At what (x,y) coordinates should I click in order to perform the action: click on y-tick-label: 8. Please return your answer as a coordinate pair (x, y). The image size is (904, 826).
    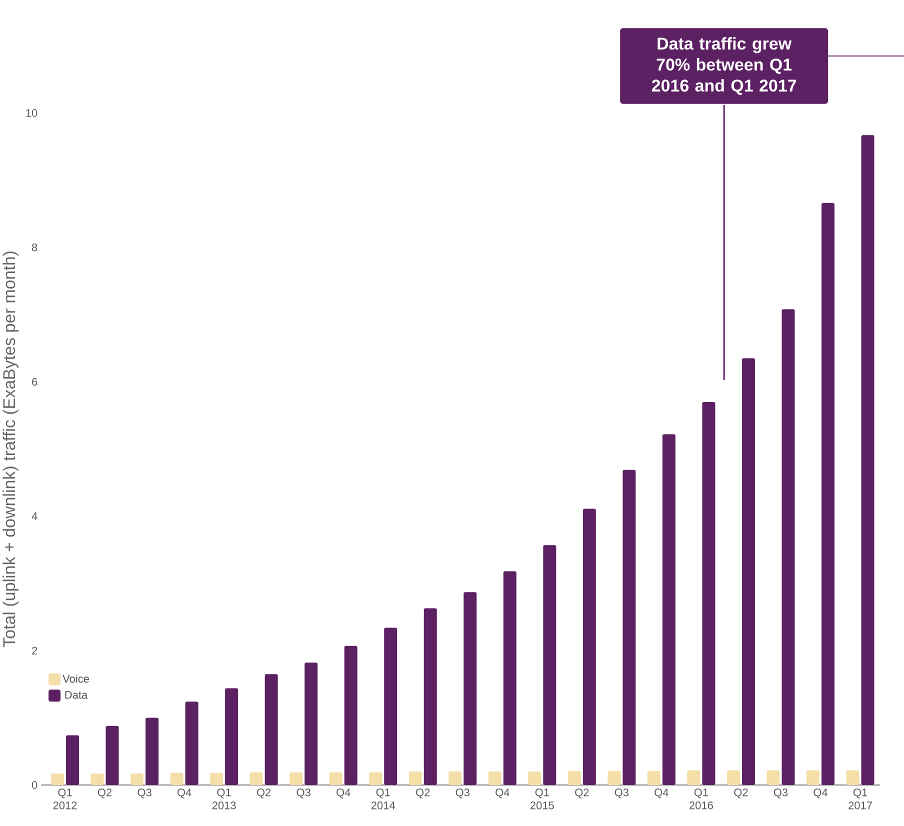
    Looking at the image, I should click on (35, 248).